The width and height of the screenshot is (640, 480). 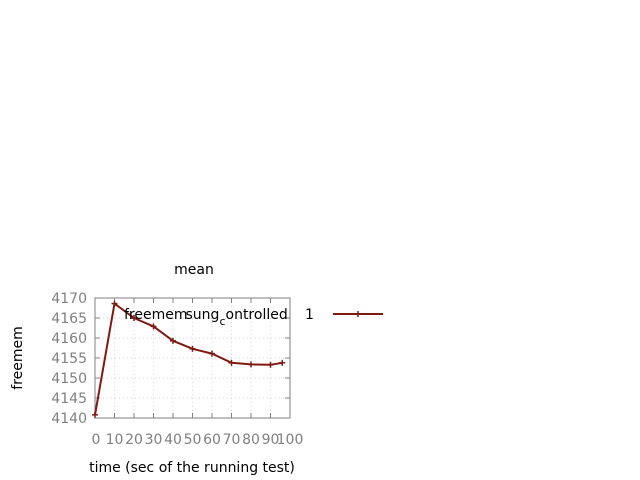 I want to click on legend-label: freememsungcontrolled, so click(x=206, y=317).